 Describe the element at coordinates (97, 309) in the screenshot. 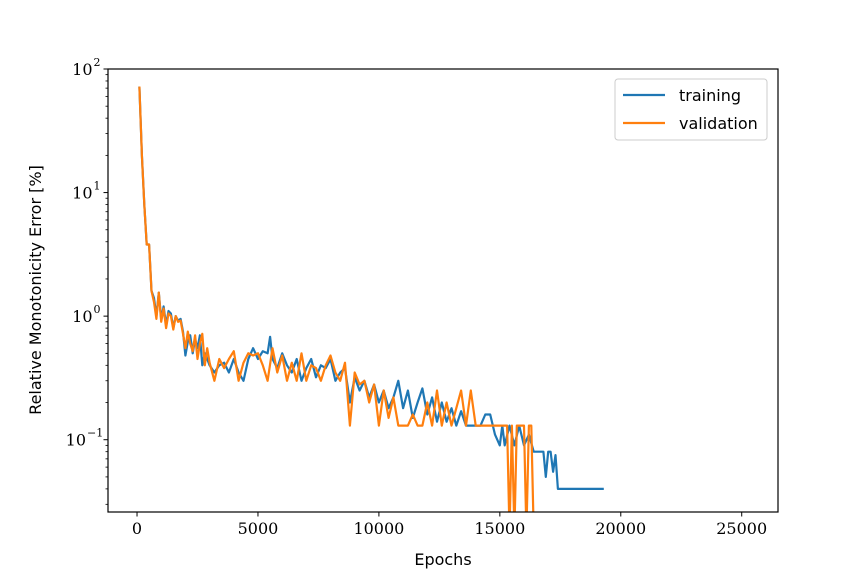

I see `y-tick-exponent: 0` at that location.